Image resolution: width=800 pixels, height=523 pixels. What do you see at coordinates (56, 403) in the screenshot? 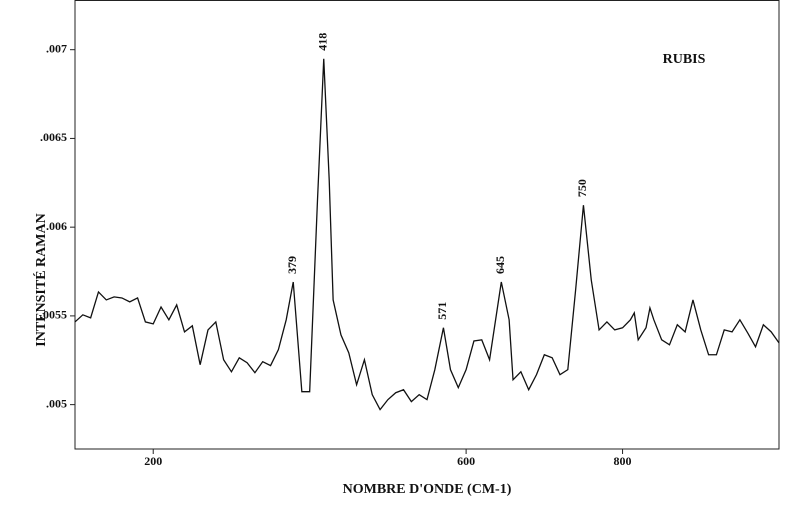
I see `y-tick-label: .005` at bounding box center [56, 403].